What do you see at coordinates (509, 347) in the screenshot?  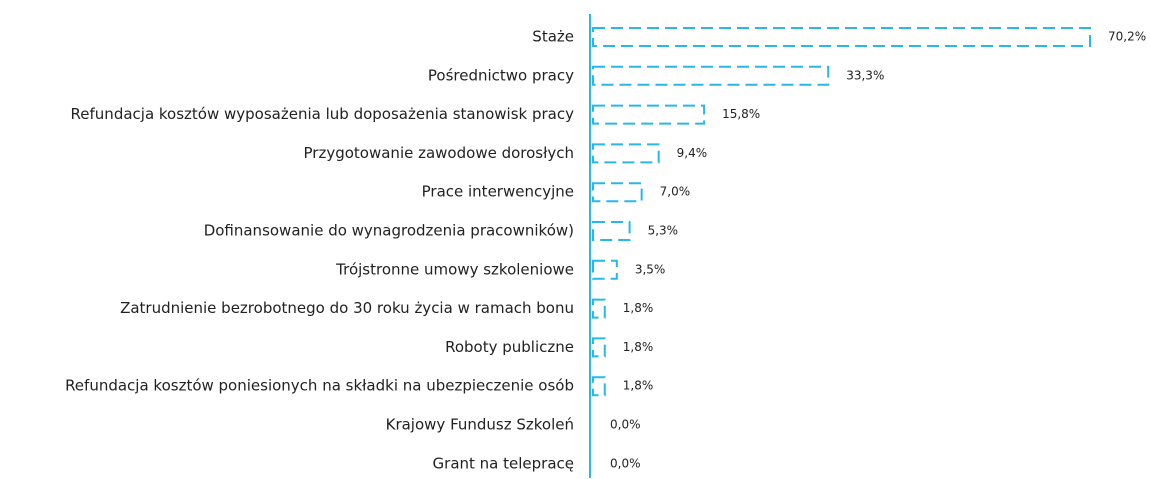 I see `category-label: Roboty publiczne` at bounding box center [509, 347].